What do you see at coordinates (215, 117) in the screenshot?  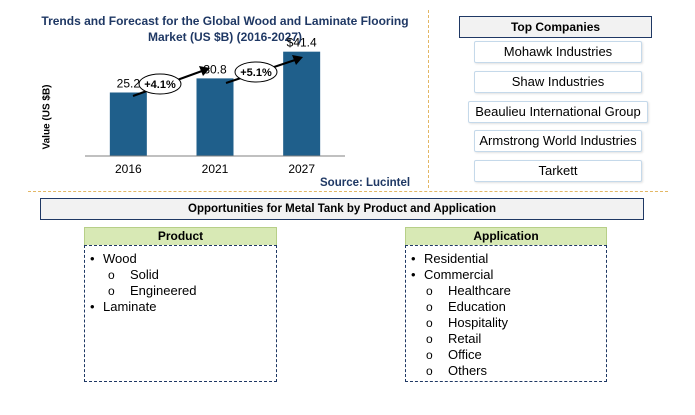 I see `bar-2021` at bounding box center [215, 117].